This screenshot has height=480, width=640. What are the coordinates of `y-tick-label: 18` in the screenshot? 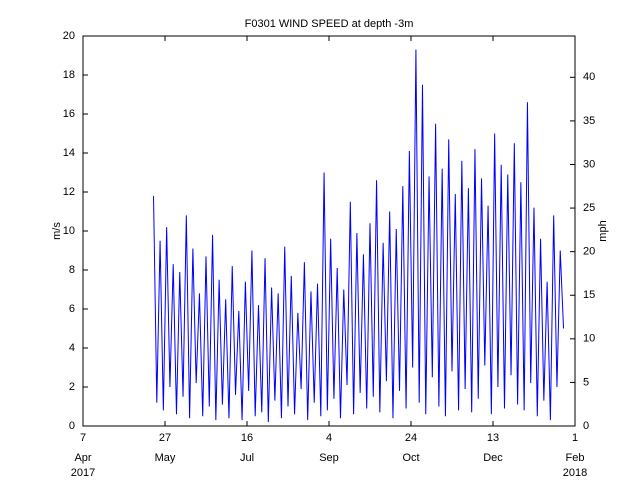 It's located at (69, 75).